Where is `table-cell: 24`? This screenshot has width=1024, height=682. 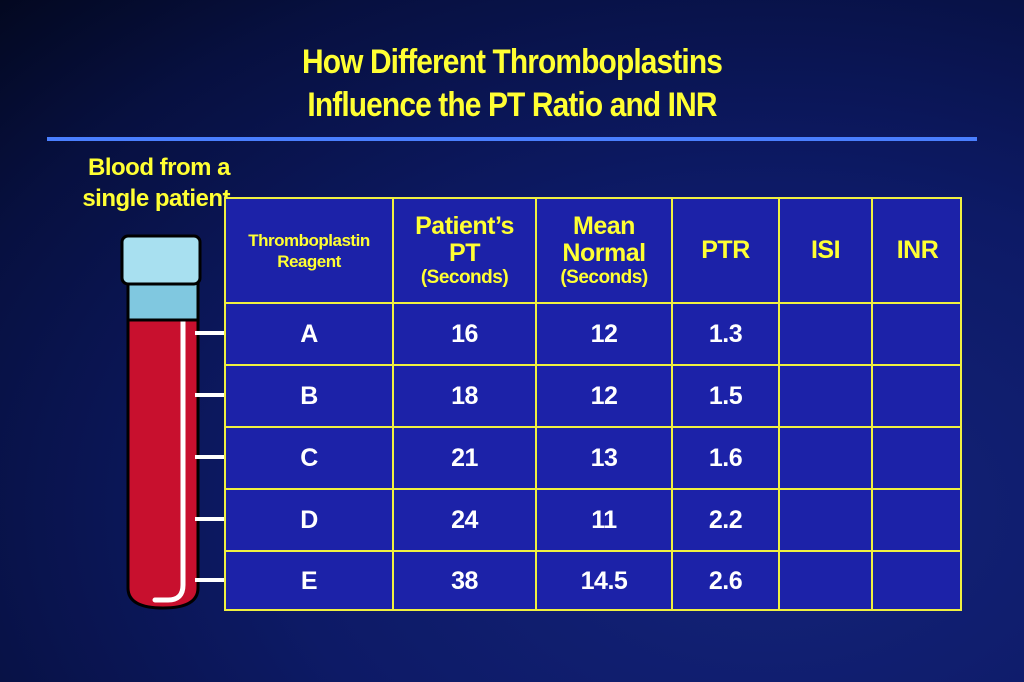
table-cell: 24 is located at coordinates (465, 521).